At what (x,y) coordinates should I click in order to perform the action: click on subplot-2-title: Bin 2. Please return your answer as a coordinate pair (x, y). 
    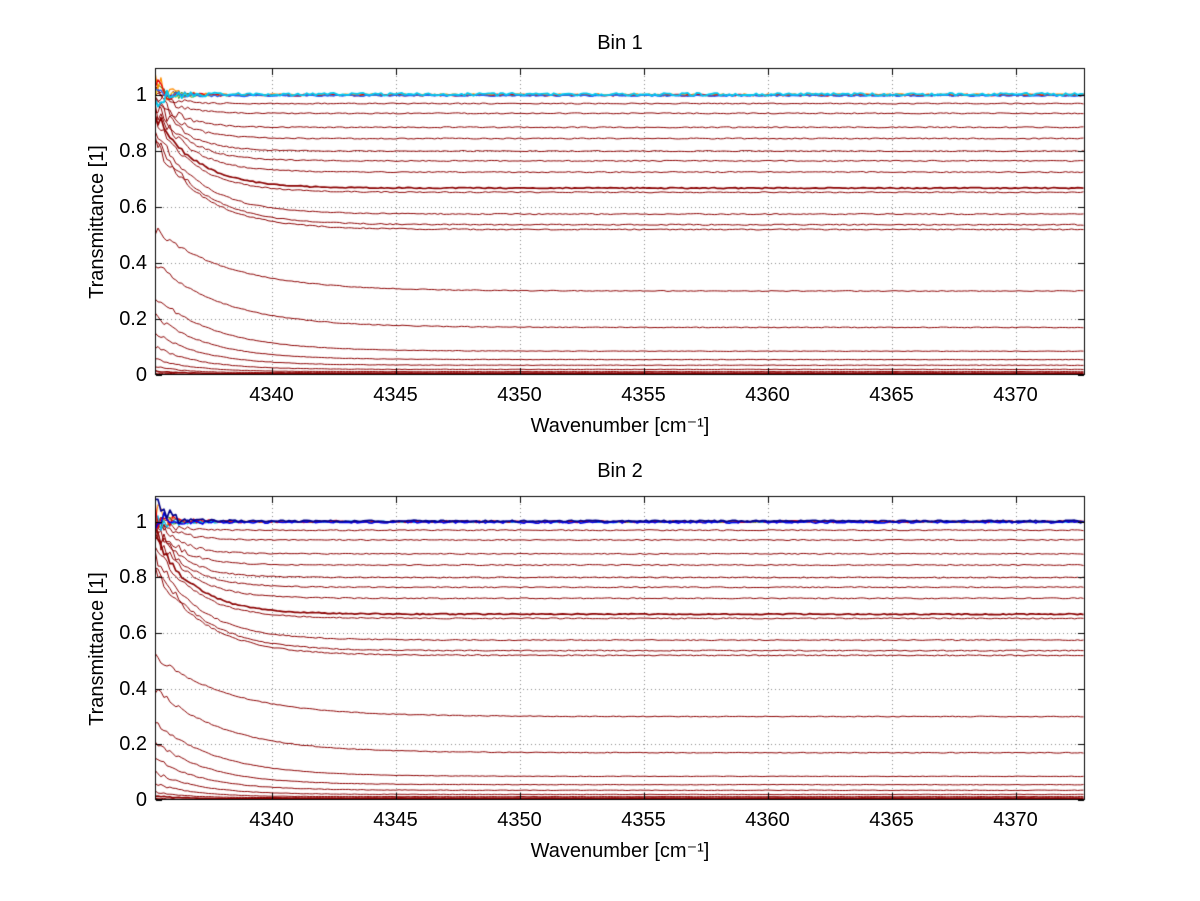
    Looking at the image, I should click on (620, 471).